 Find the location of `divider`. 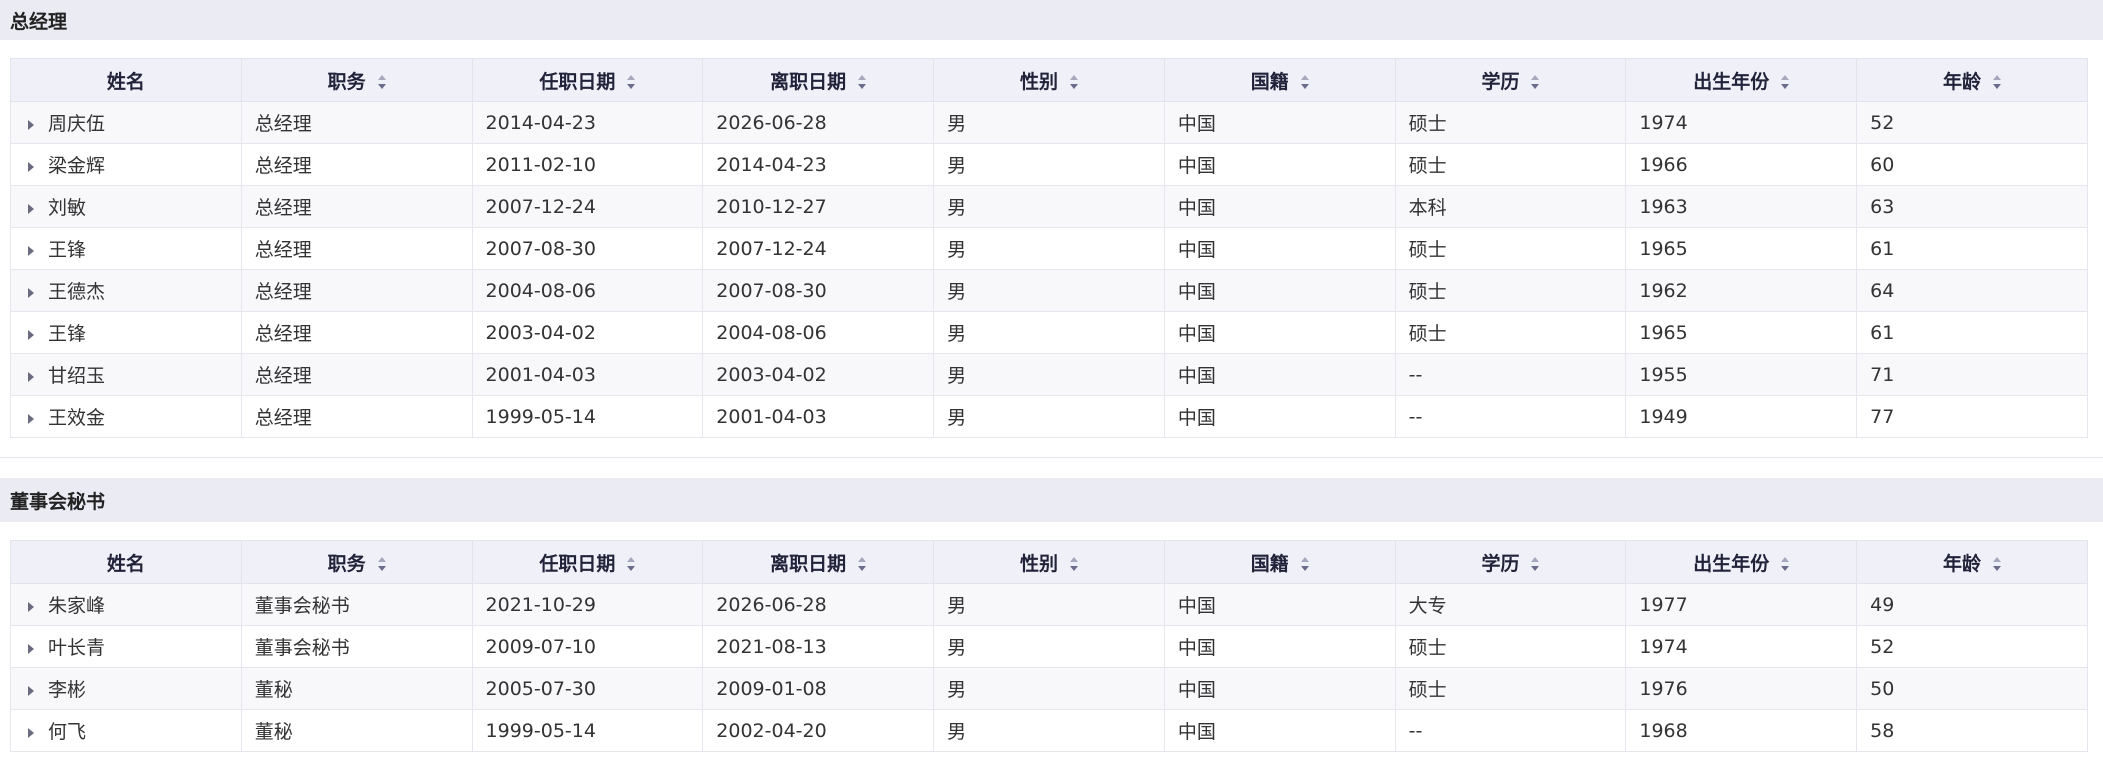

divider is located at coordinates (1051, 457).